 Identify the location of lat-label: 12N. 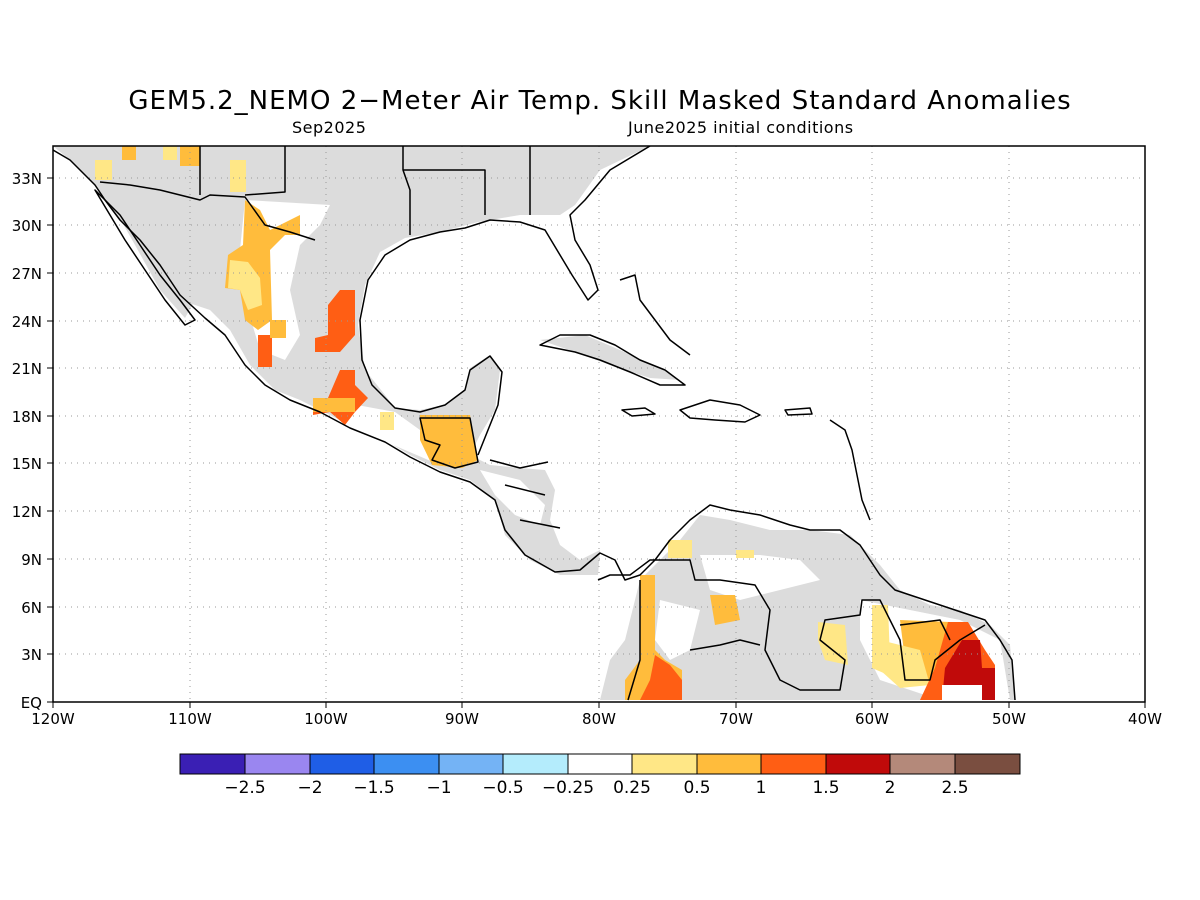
(27, 512).